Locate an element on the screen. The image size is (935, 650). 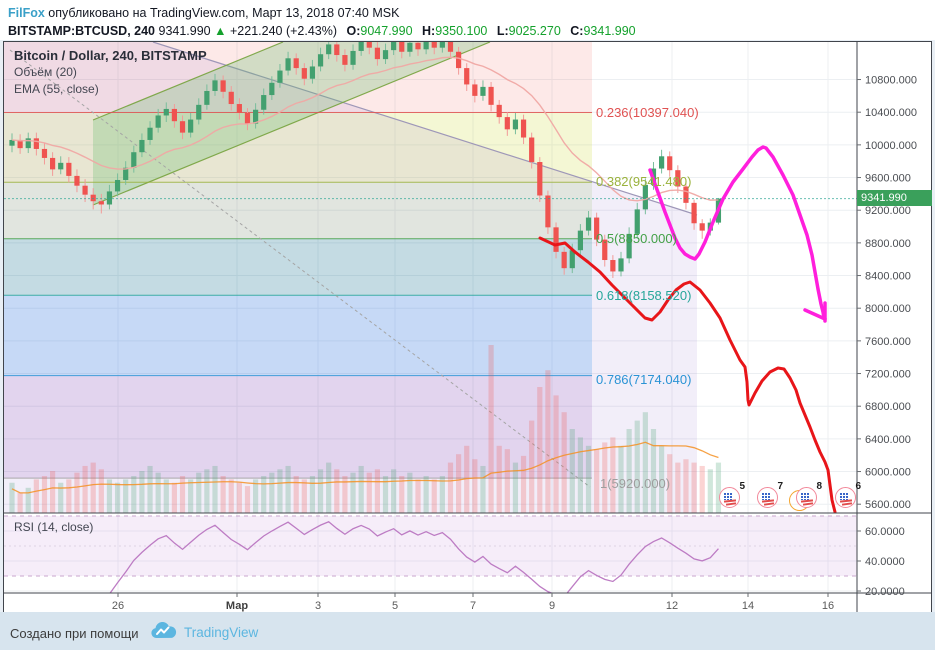
us-economic-events-icon: 8 is located at coordinates (805, 496).